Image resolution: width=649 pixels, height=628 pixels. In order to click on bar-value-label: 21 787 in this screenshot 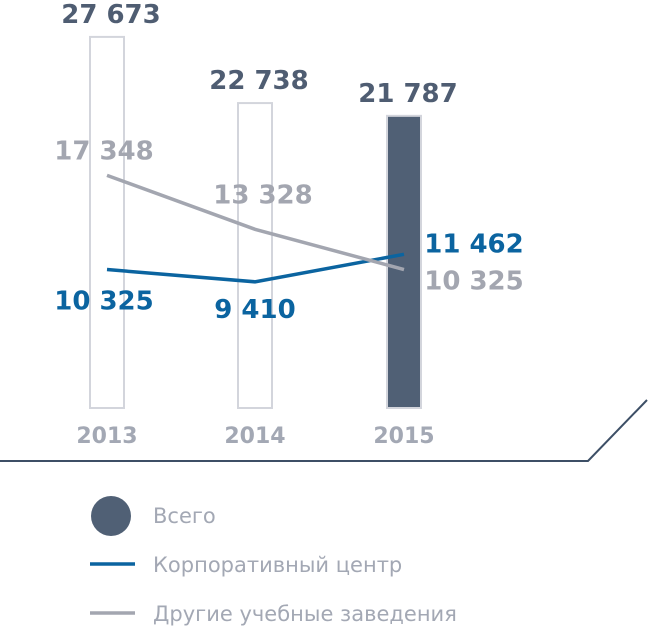, I will do `click(408, 94)`.